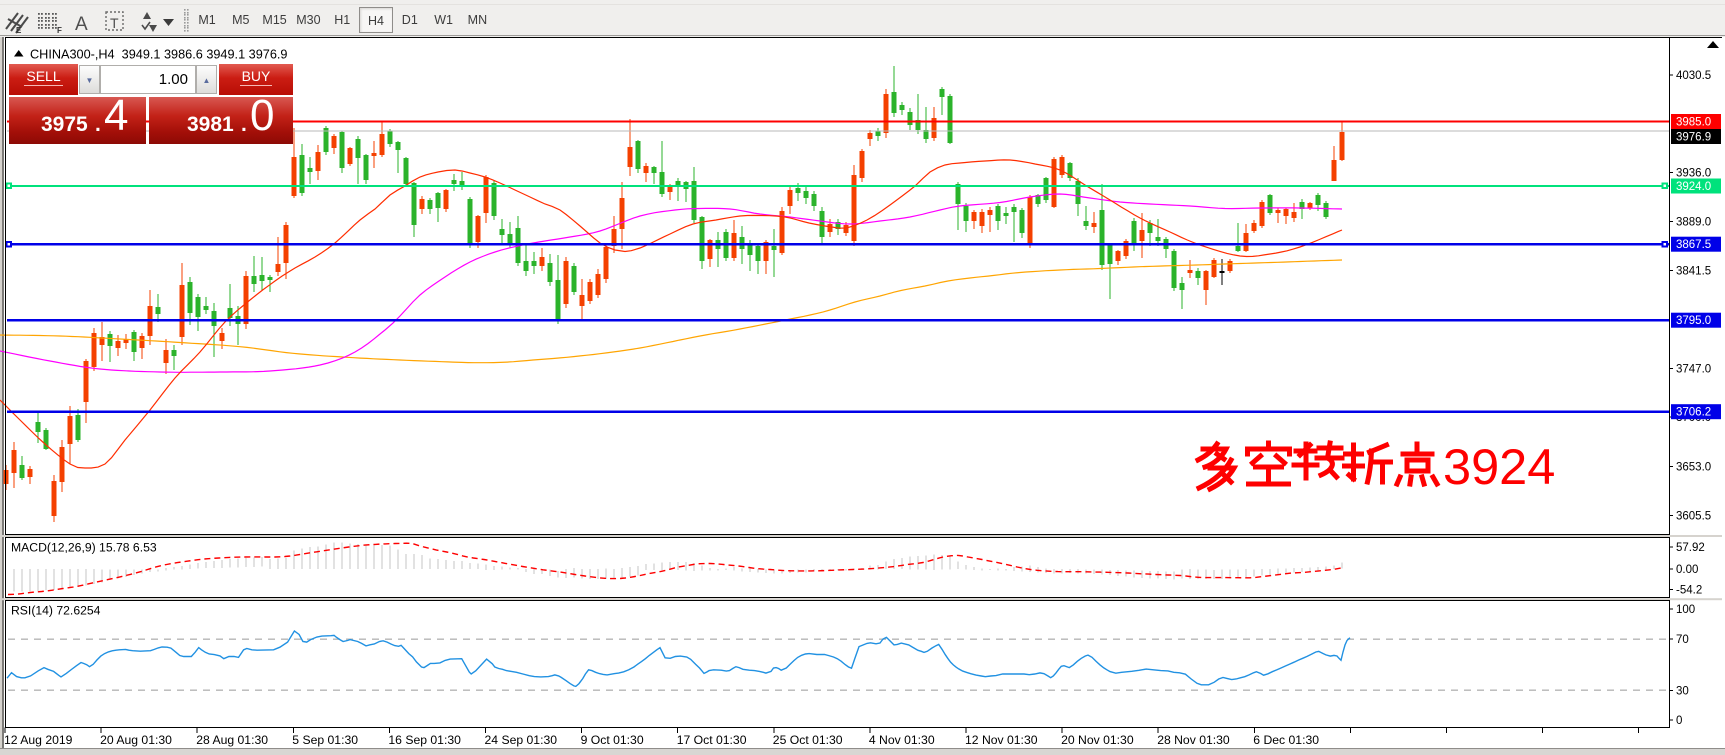 Image resolution: width=1725 pixels, height=755 pixels. I want to click on svg-text: 3653.0, so click(1693, 468).